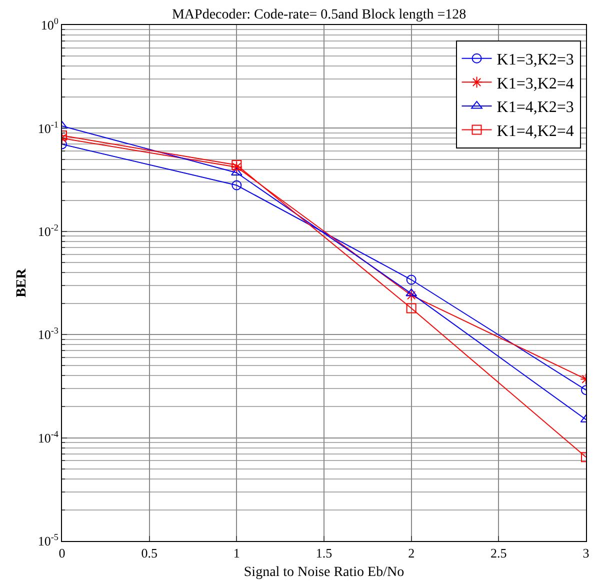 The height and width of the screenshot is (583, 602). What do you see at coordinates (62, 553) in the screenshot?
I see `x-tick-label: 0` at bounding box center [62, 553].